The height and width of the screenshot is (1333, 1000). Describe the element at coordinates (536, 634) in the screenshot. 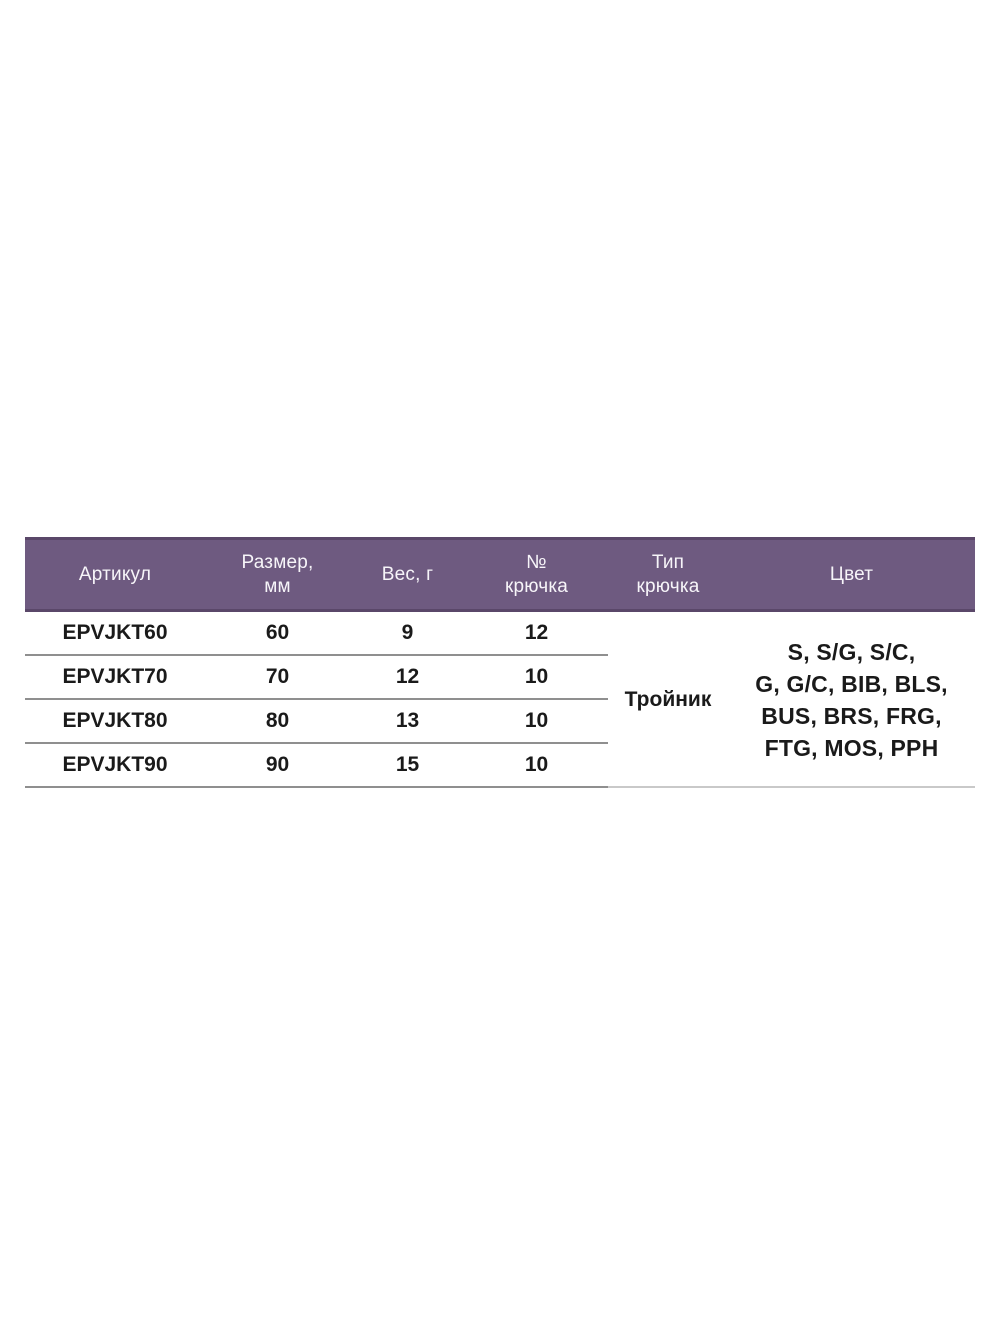

I see `cell-hook-number: 12` at that location.